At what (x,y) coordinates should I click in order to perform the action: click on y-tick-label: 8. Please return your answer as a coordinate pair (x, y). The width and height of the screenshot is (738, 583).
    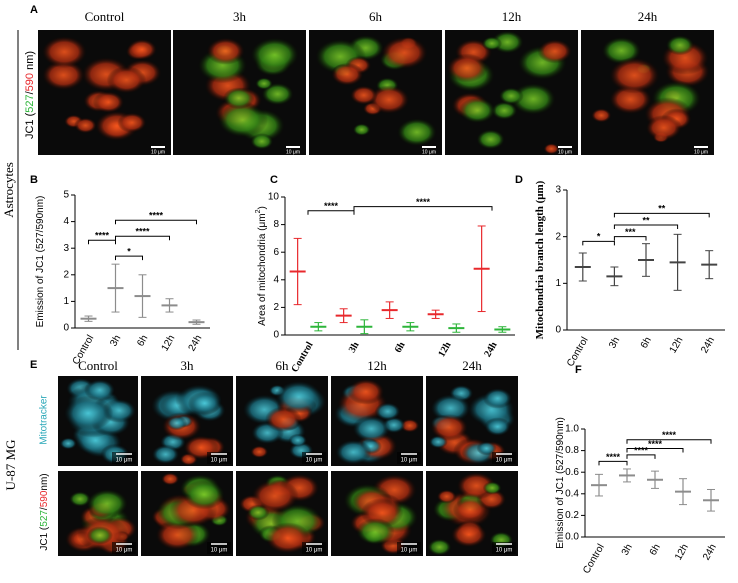
    Looking at the image, I should click on (276, 224).